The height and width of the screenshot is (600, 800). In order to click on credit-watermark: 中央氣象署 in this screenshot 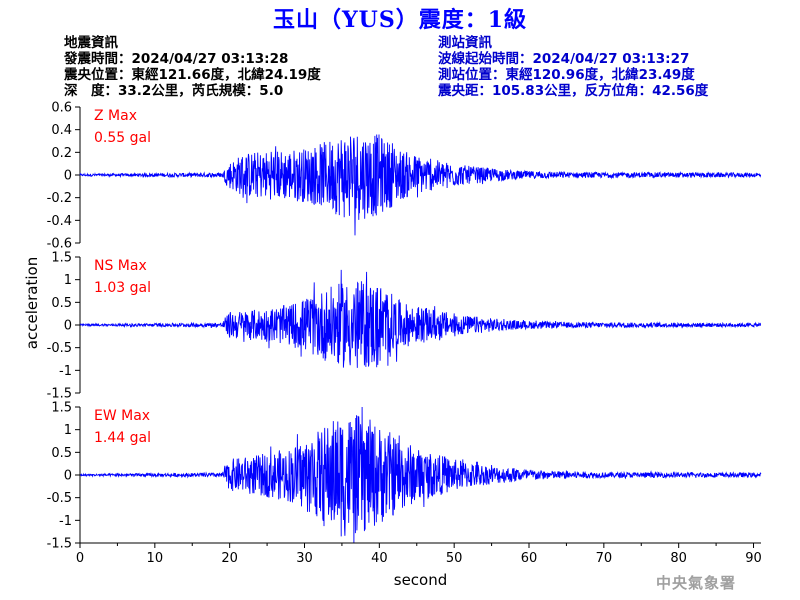, I will do `click(696, 583)`.